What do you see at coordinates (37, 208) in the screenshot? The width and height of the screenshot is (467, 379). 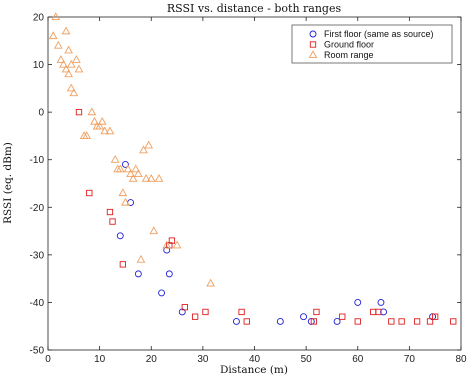 I see `y-tick-label: -20` at bounding box center [37, 208].